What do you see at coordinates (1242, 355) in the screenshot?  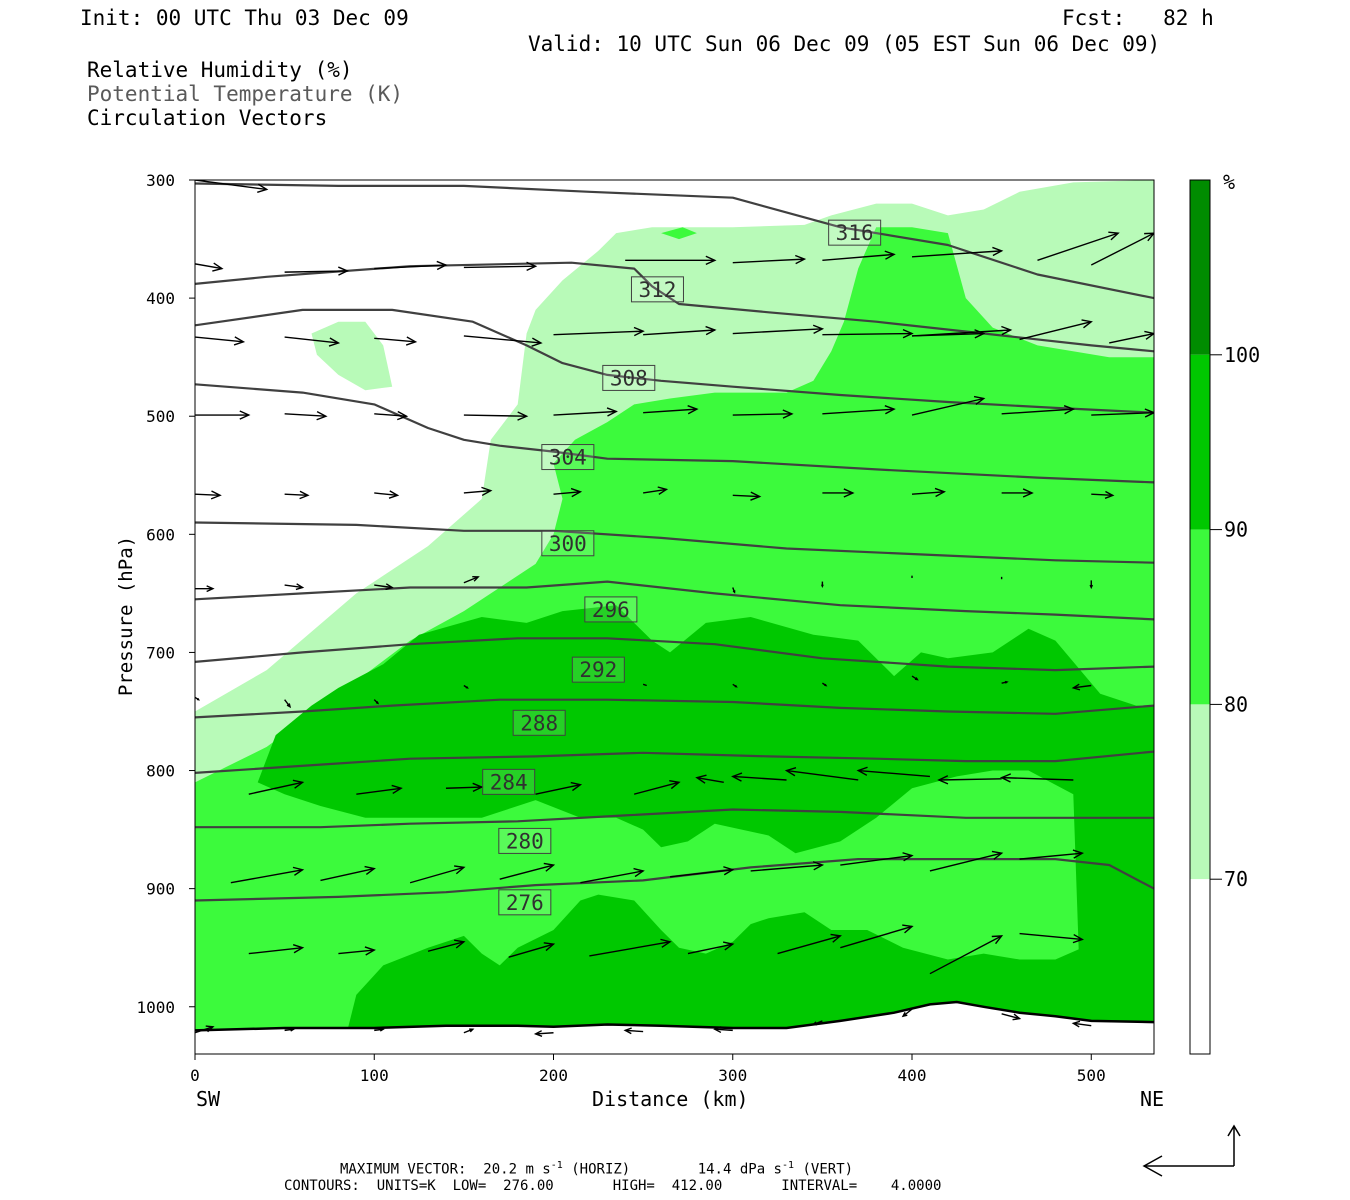 I see `colorbar-label: 100` at bounding box center [1242, 355].